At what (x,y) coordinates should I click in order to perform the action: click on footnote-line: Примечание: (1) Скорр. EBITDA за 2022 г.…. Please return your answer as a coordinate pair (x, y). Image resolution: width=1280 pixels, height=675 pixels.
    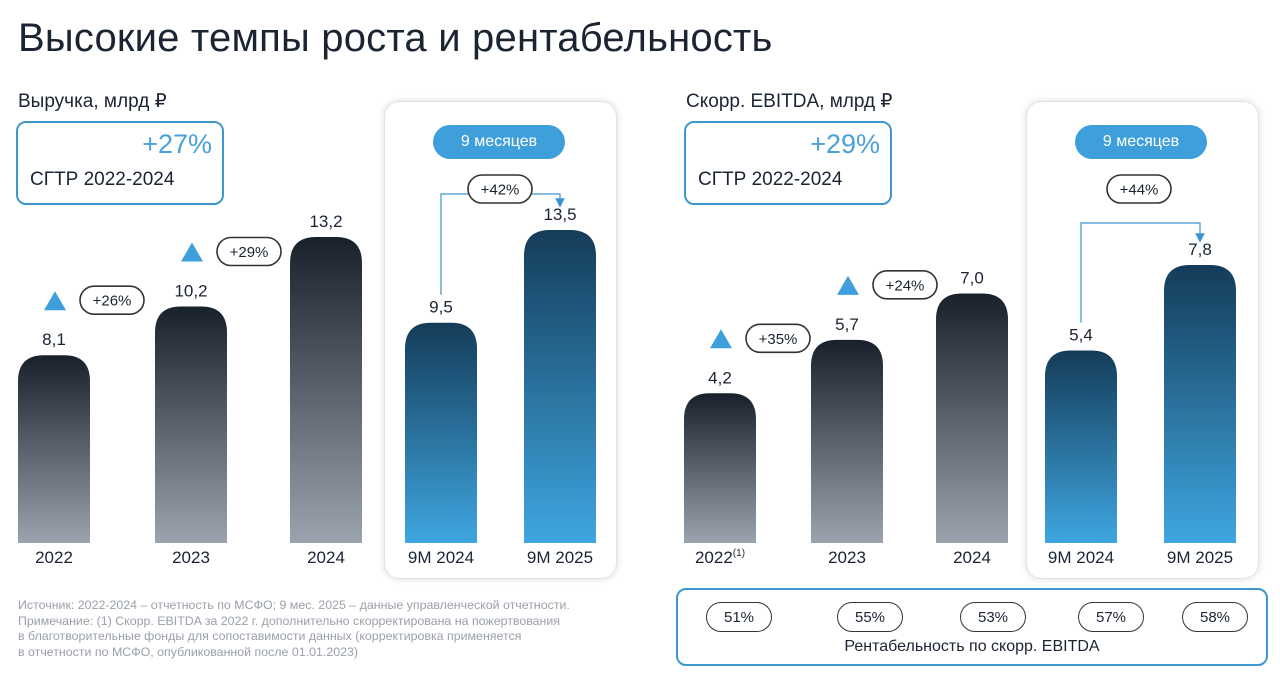
    Looking at the image, I should click on (289, 620).